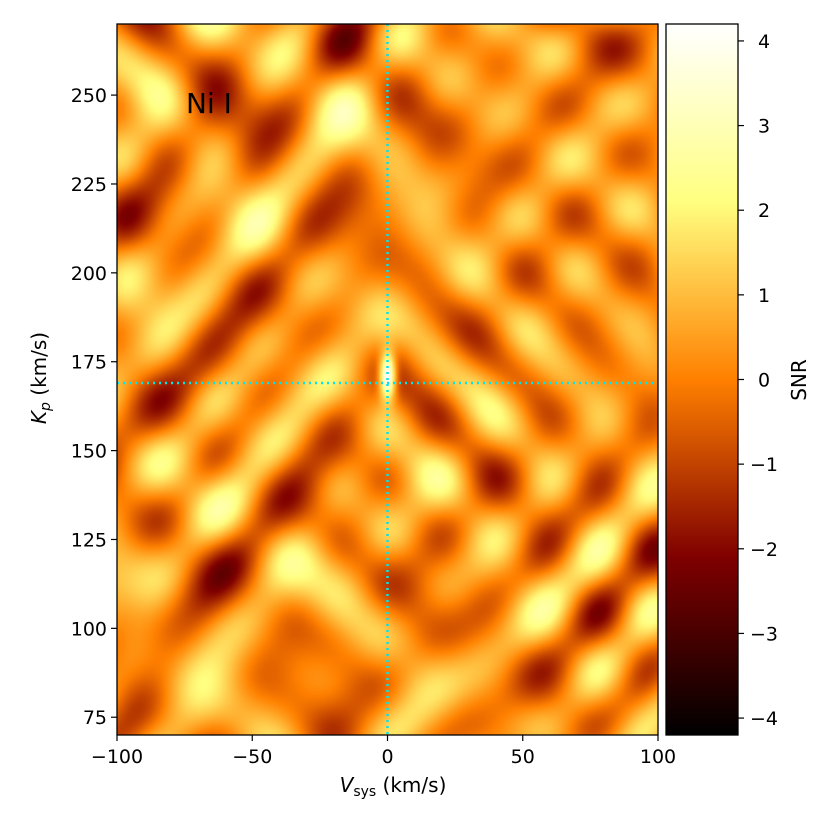 This screenshot has width=830, height=830. Describe the element at coordinates (209, 103) in the screenshot. I see `species-annotation: Ni I` at that location.